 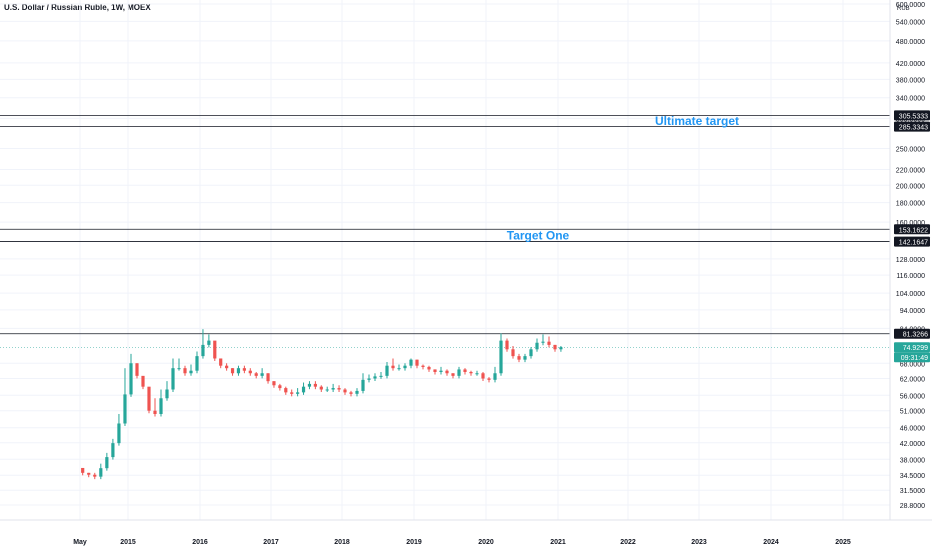 What do you see at coordinates (699, 542) in the screenshot?
I see `x-tick-label: 2023` at bounding box center [699, 542].